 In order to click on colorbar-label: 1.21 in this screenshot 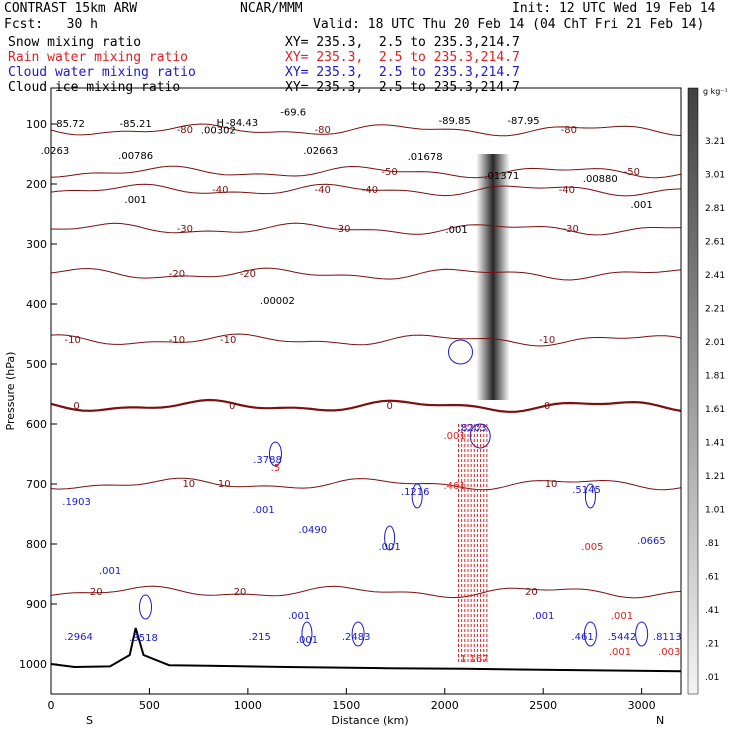, I will do `click(715, 477)`.